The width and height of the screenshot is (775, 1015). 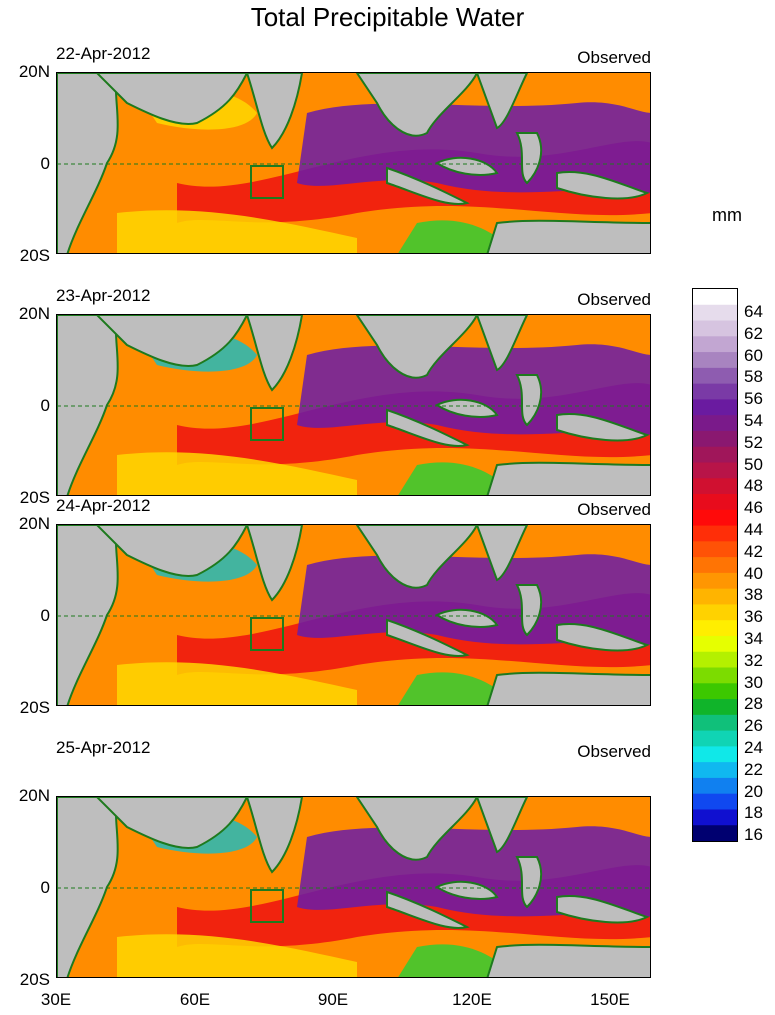 I want to click on colorbar-tick-label: 42, so click(x=753, y=551).